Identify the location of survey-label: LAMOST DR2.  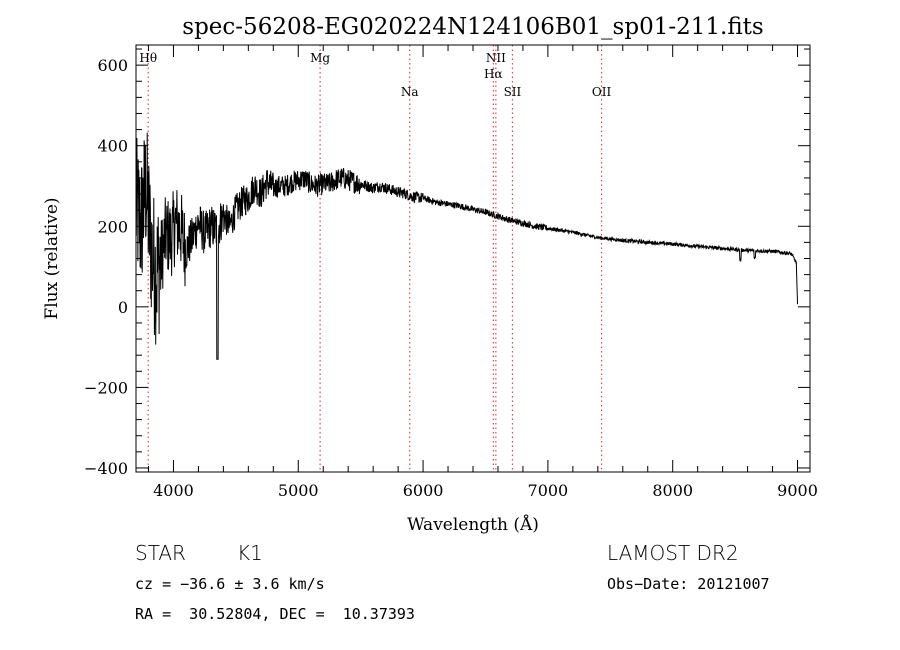
(673, 553).